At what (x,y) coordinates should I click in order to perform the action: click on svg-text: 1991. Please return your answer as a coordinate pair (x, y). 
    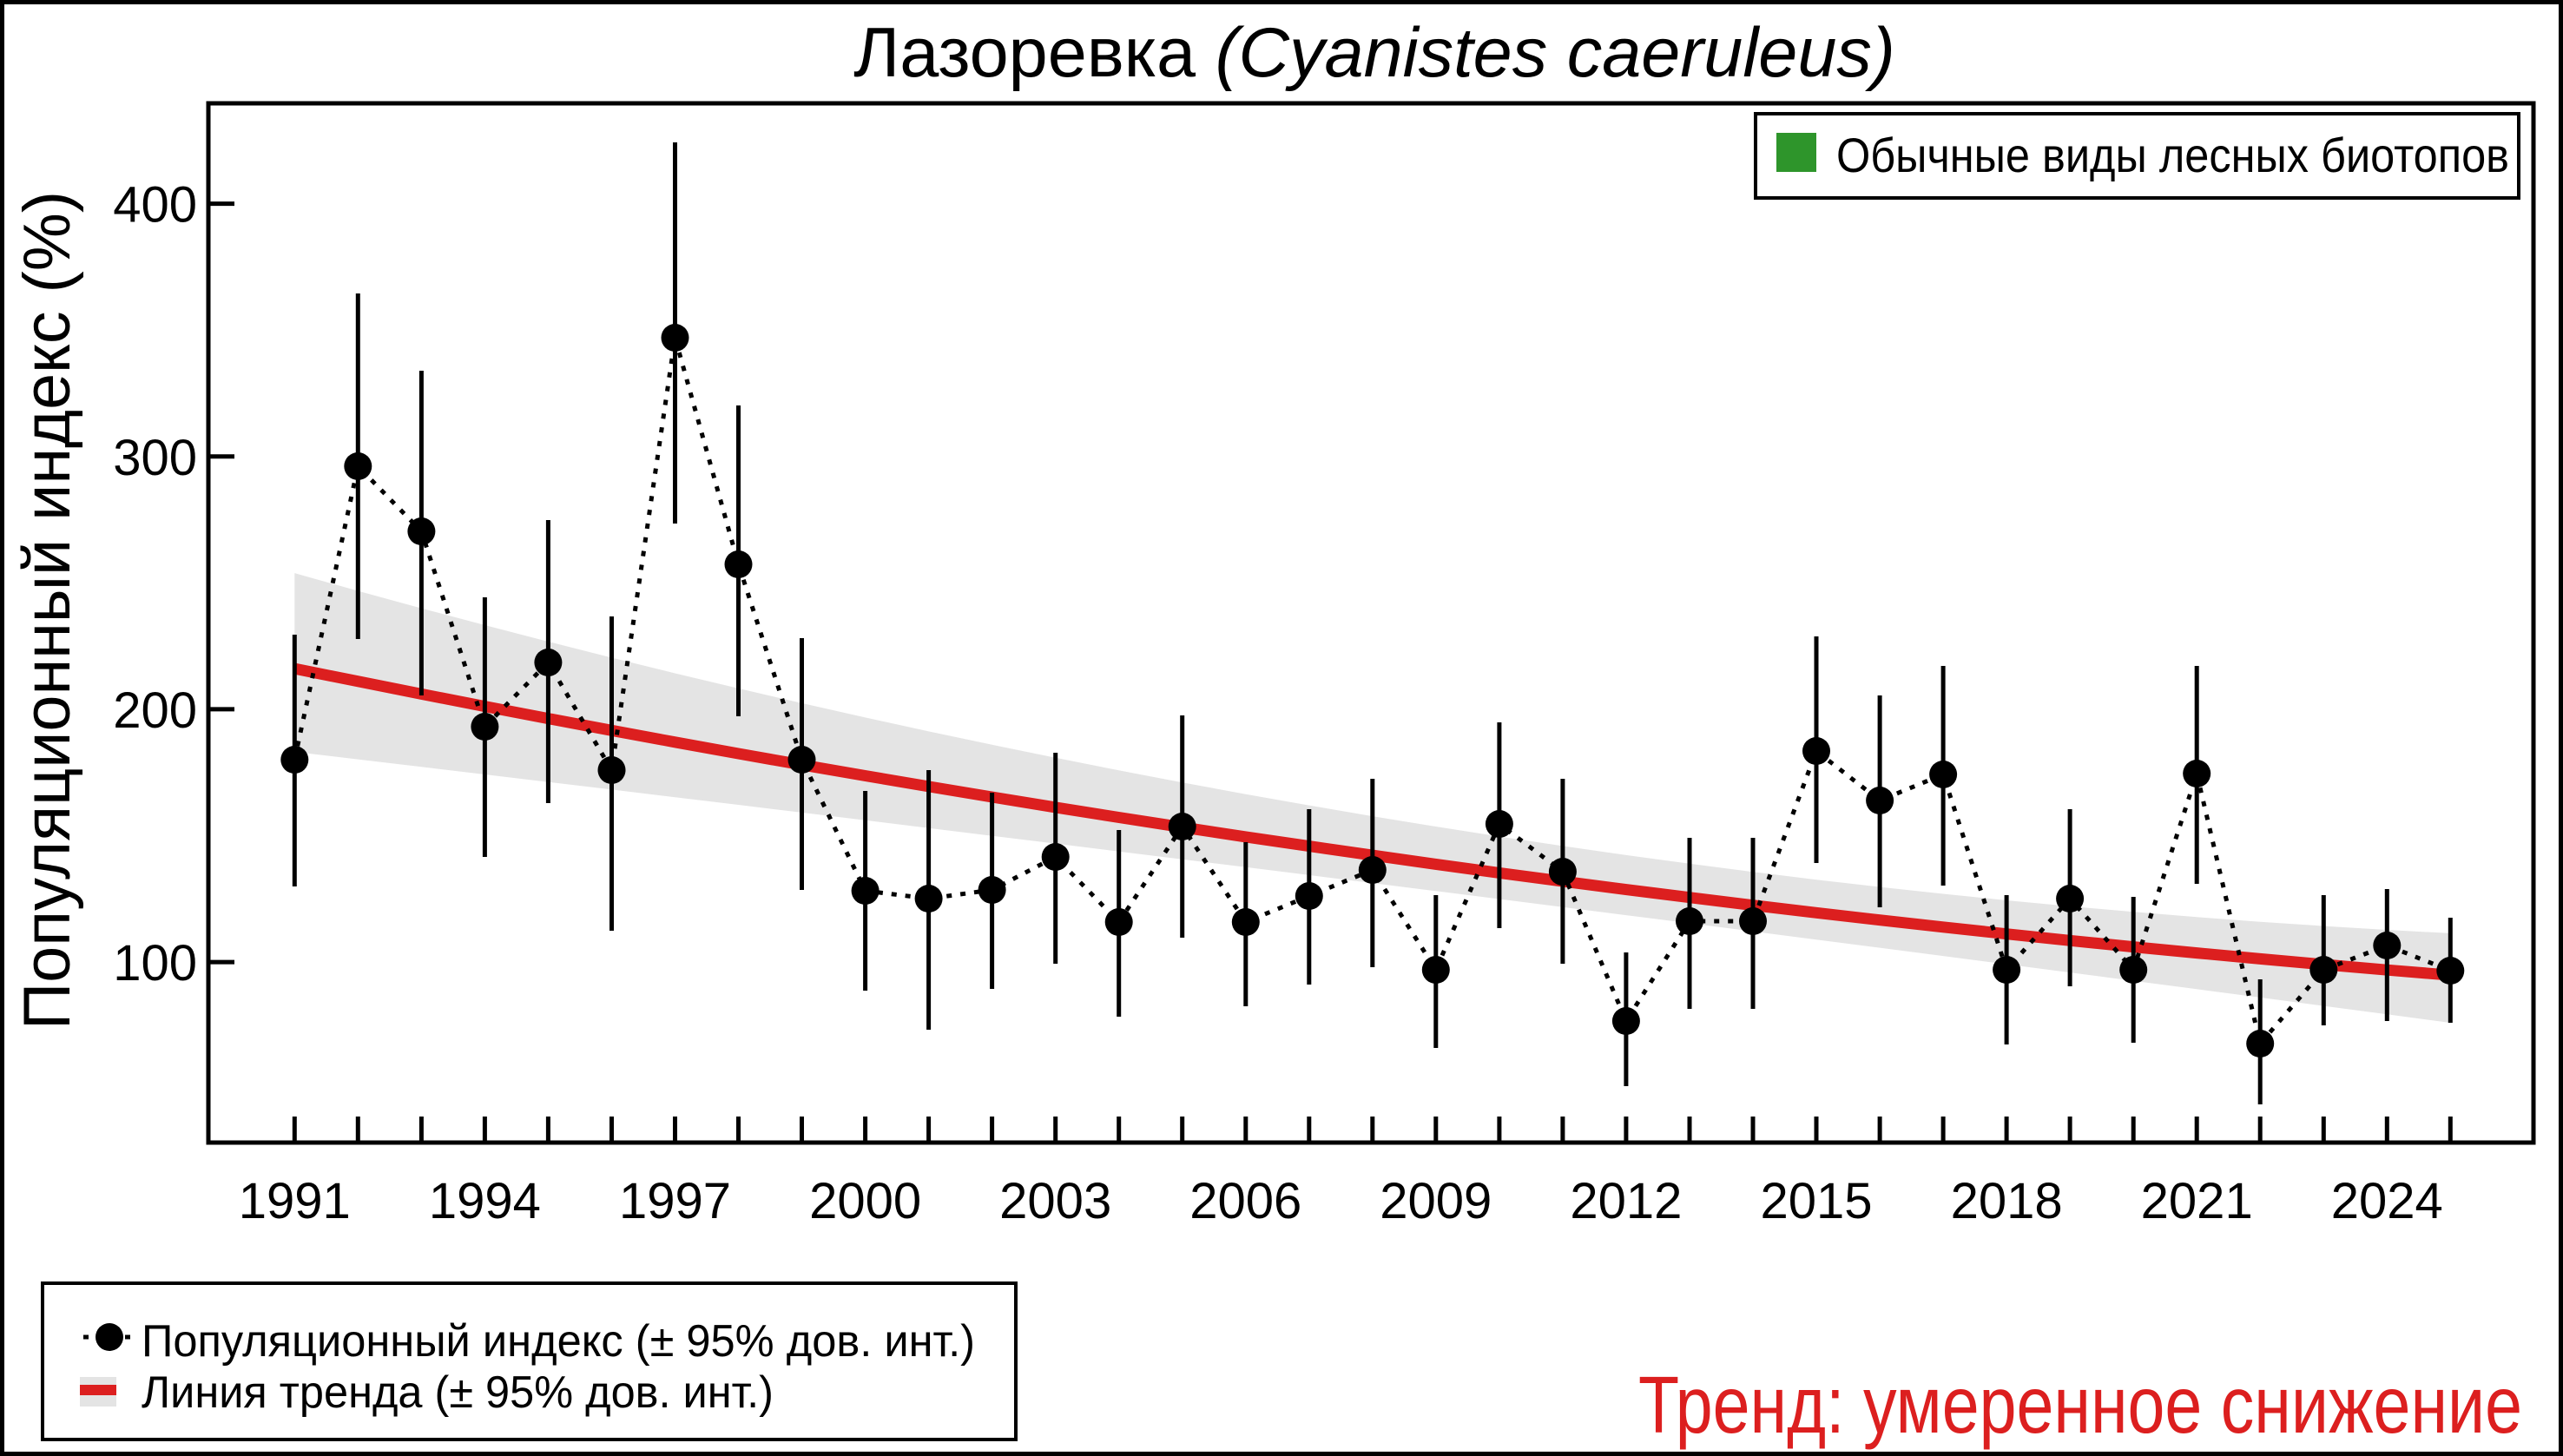
    Looking at the image, I should click on (295, 1201).